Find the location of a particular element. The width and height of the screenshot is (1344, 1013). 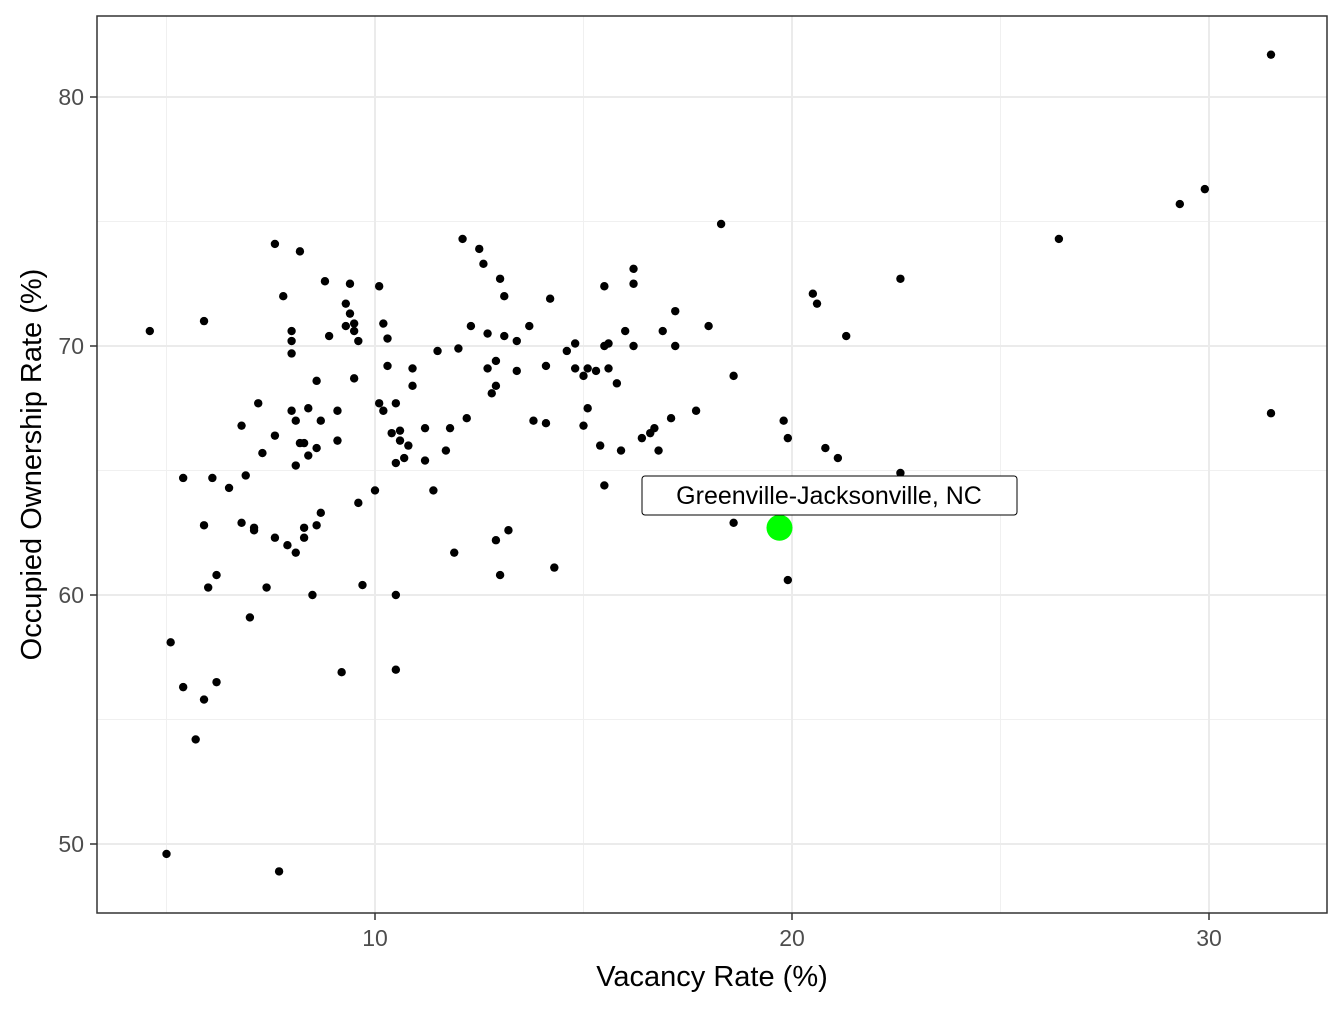

highlight-label: Greenville-Jacksonville, NC is located at coordinates (829, 496).